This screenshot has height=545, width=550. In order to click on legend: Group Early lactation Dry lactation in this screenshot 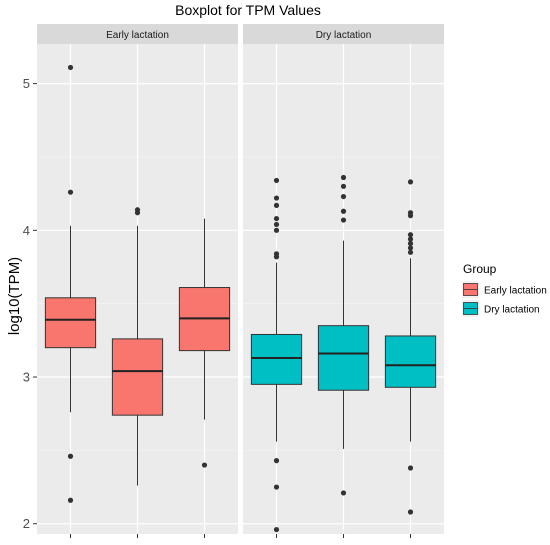, I will do `click(504, 289)`.